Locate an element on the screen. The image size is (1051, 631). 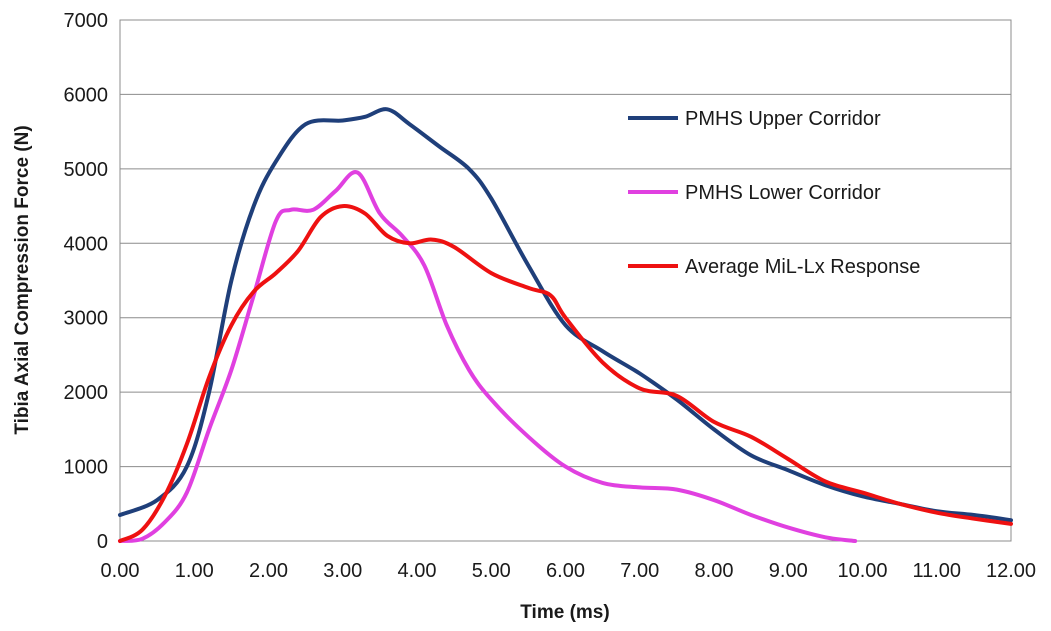
y-tick-label: 5000 is located at coordinates (86, 170).